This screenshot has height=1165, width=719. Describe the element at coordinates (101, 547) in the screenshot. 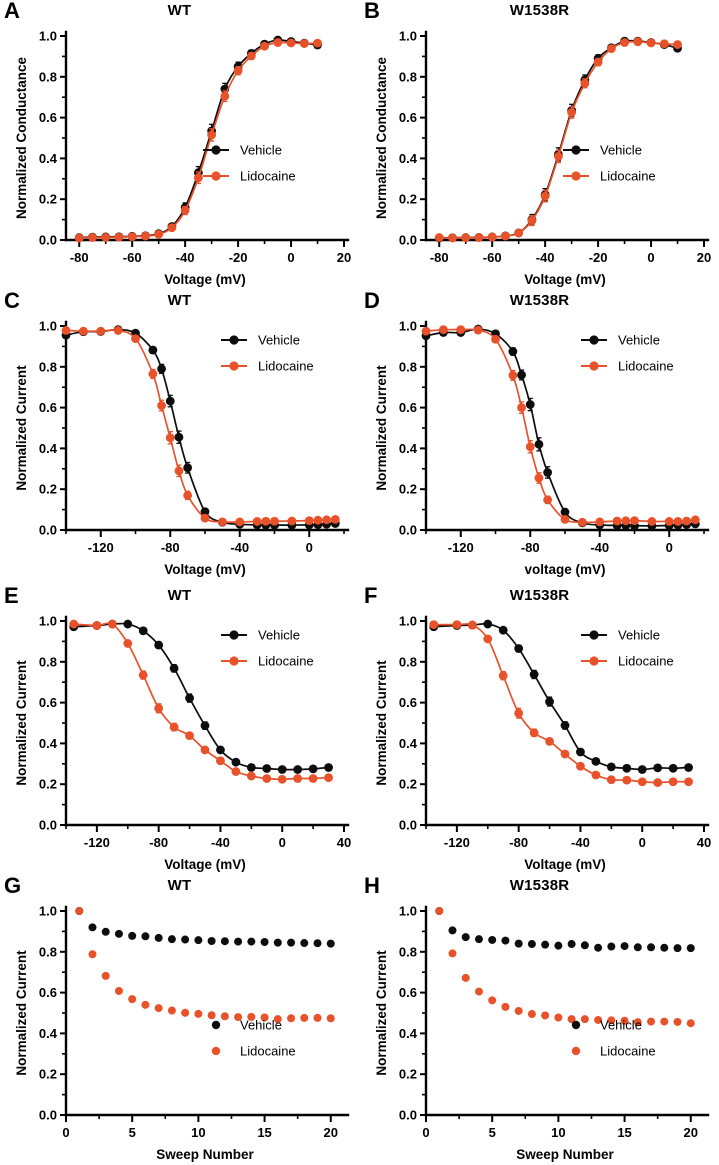

I see `x-tick-label: -120` at that location.